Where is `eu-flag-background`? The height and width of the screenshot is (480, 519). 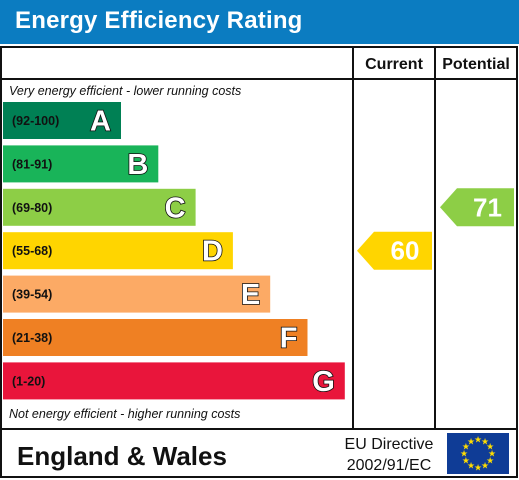
eu-flag-background is located at coordinates (478, 453).